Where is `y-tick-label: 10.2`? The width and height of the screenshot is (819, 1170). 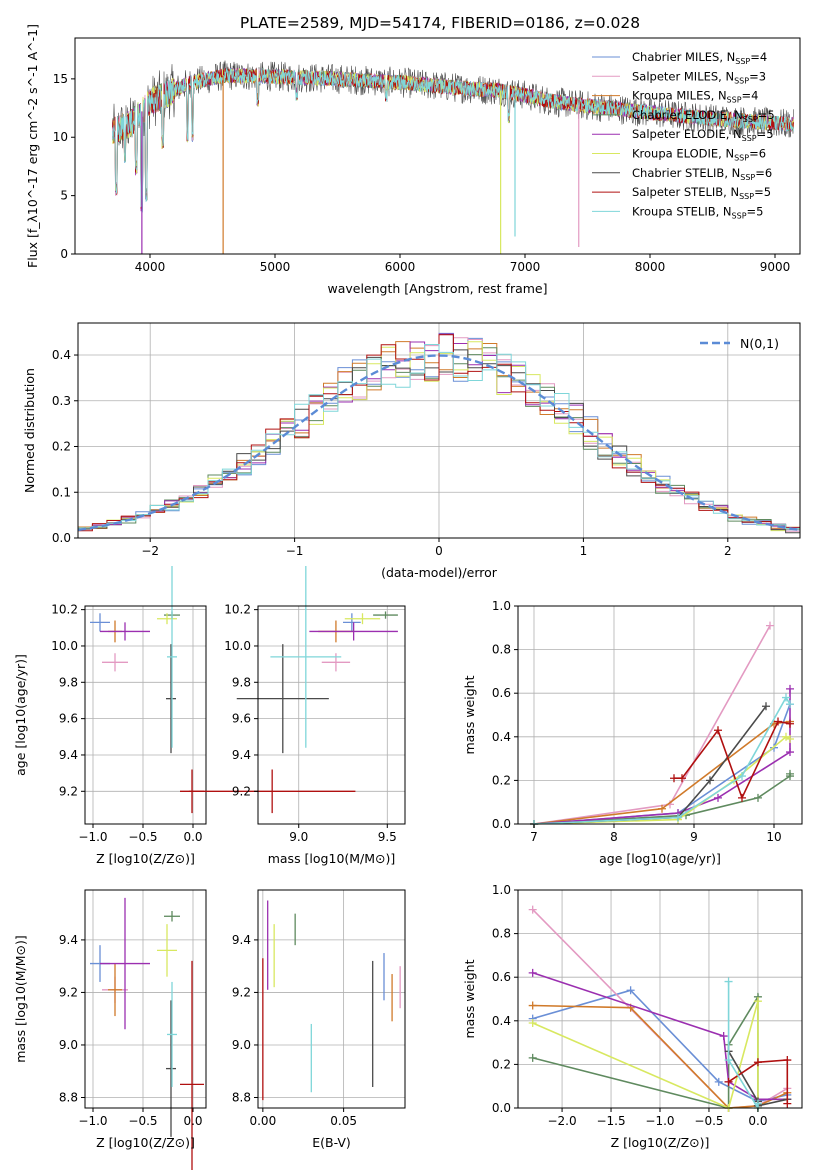
y-tick-label: 10.2 is located at coordinates (237, 610).